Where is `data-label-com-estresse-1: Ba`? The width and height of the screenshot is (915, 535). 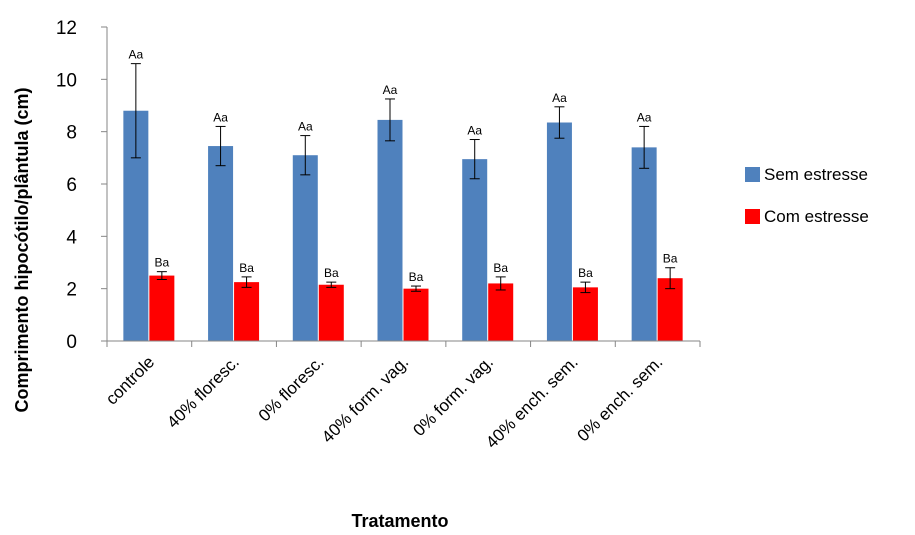 data-label-com-estresse-1: Ba is located at coordinates (246, 268).